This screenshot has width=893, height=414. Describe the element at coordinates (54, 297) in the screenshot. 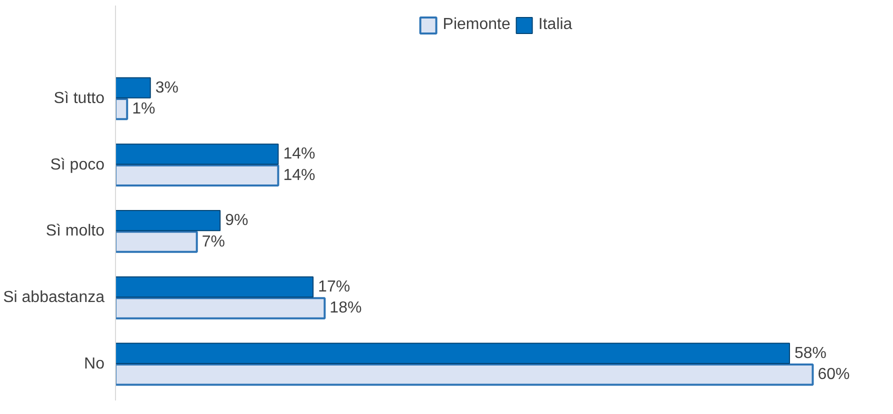

I see `y-tick-label: Si abbastanza` at that location.